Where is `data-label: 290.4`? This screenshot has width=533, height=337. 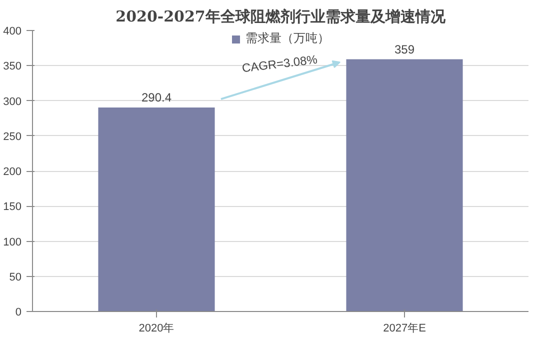
data-label: 290.4 is located at coordinates (156, 97).